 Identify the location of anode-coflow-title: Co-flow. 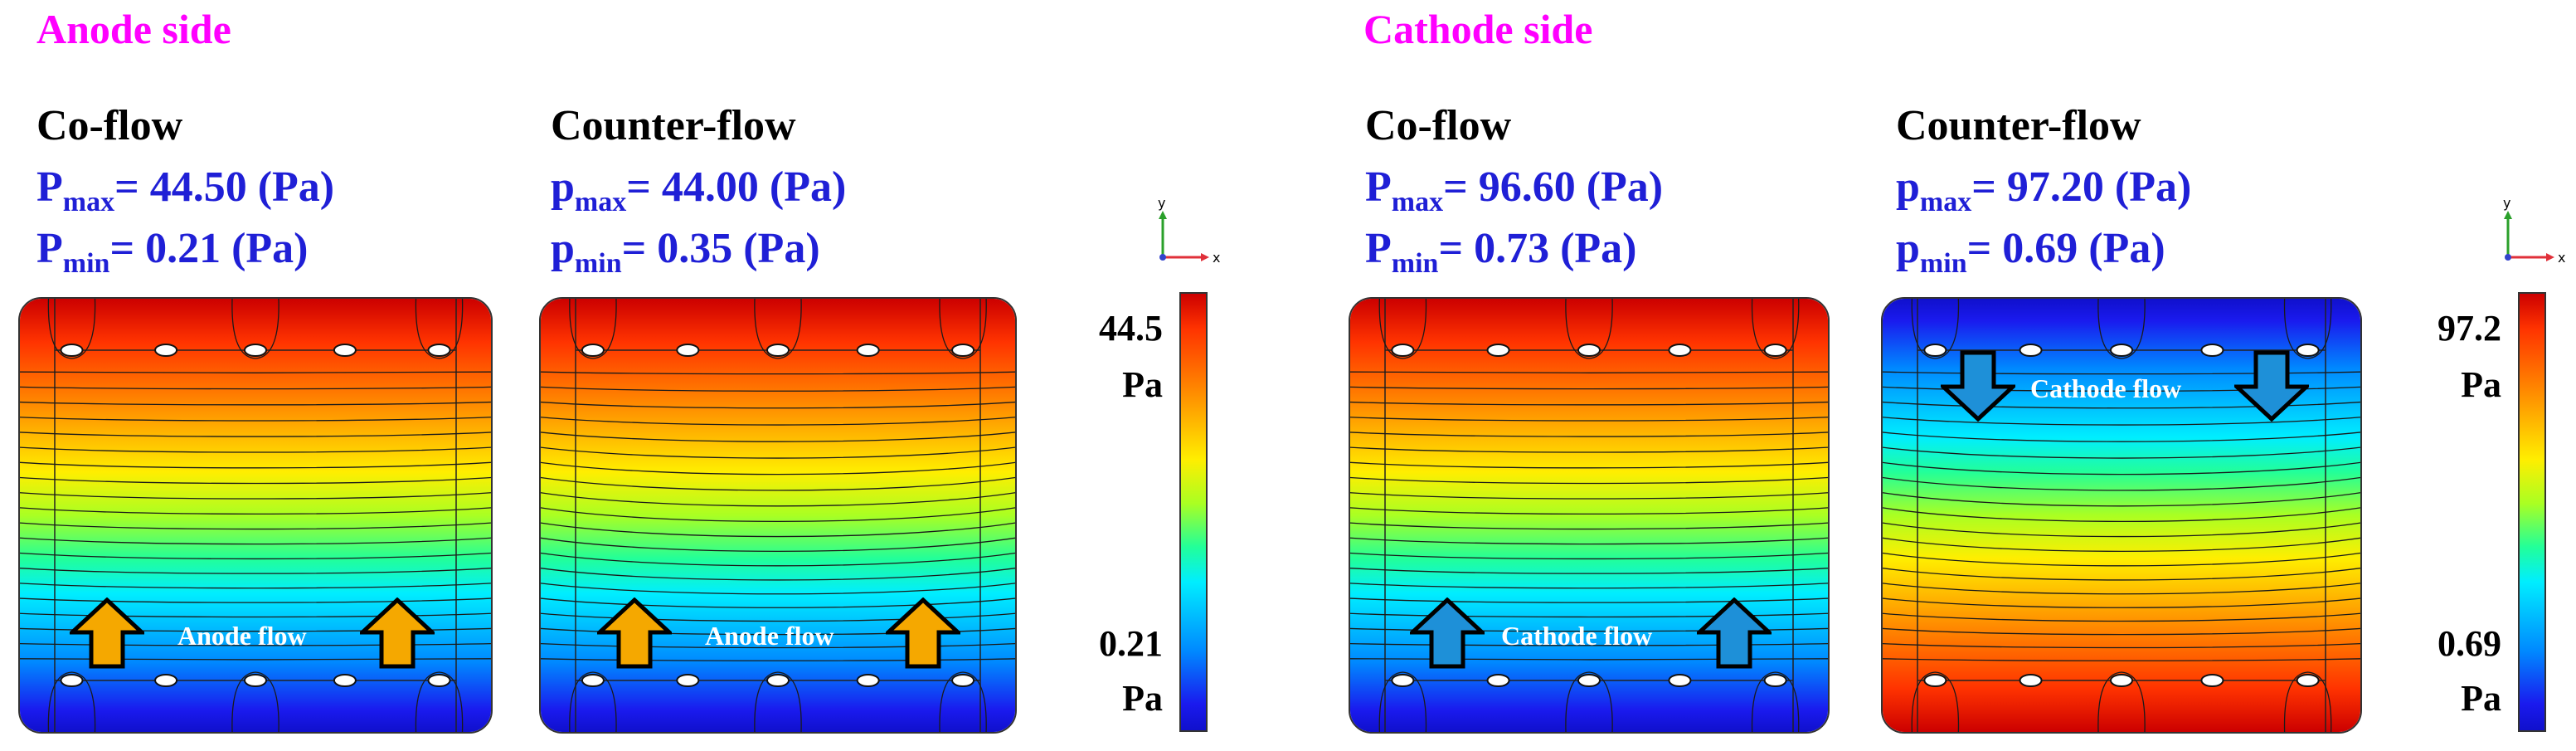
(109, 126).